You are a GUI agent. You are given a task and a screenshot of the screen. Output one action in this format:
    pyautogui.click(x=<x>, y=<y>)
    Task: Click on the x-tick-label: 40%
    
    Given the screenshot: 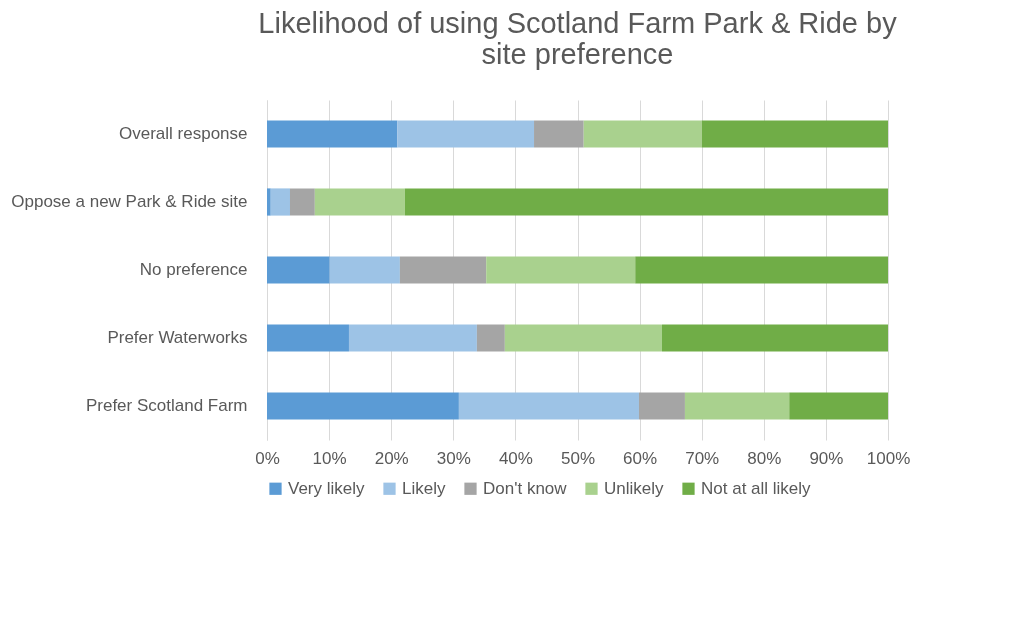 What is the action you would take?
    pyautogui.click(x=515, y=458)
    